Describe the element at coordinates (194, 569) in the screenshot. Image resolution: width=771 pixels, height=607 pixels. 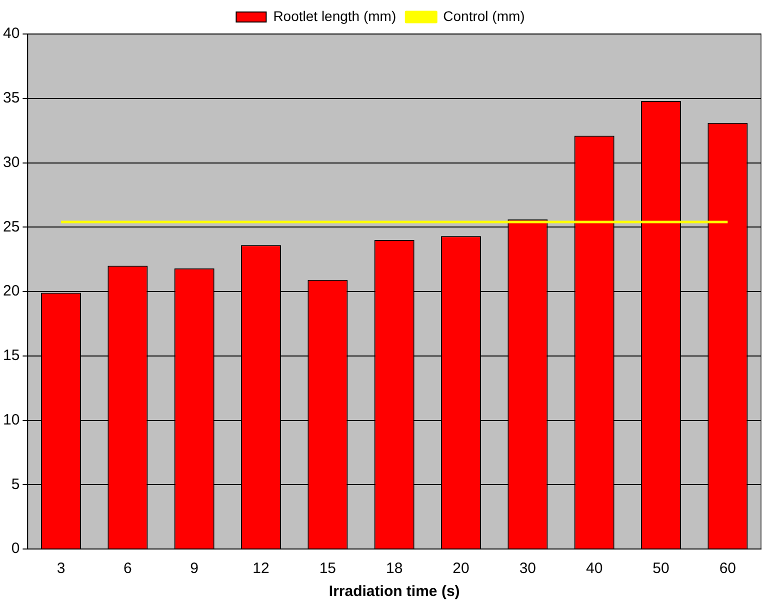
I see `x-tick-label: 9` at that location.